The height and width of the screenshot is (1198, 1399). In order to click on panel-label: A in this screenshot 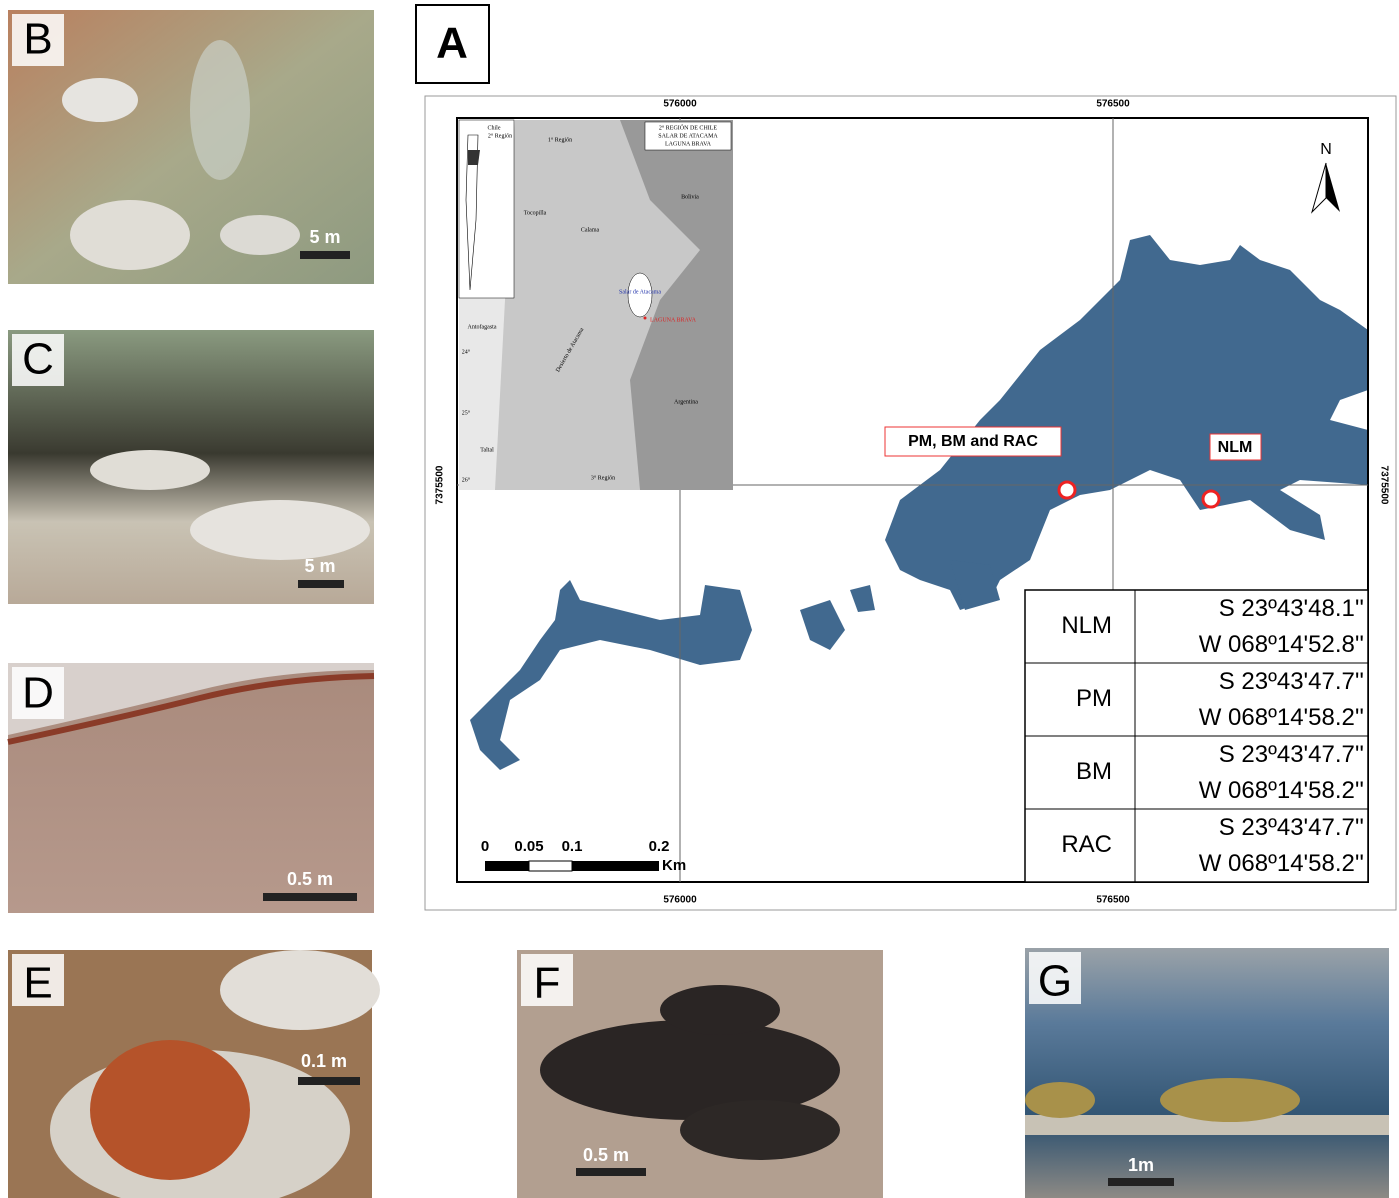, I will do `click(452, 43)`.